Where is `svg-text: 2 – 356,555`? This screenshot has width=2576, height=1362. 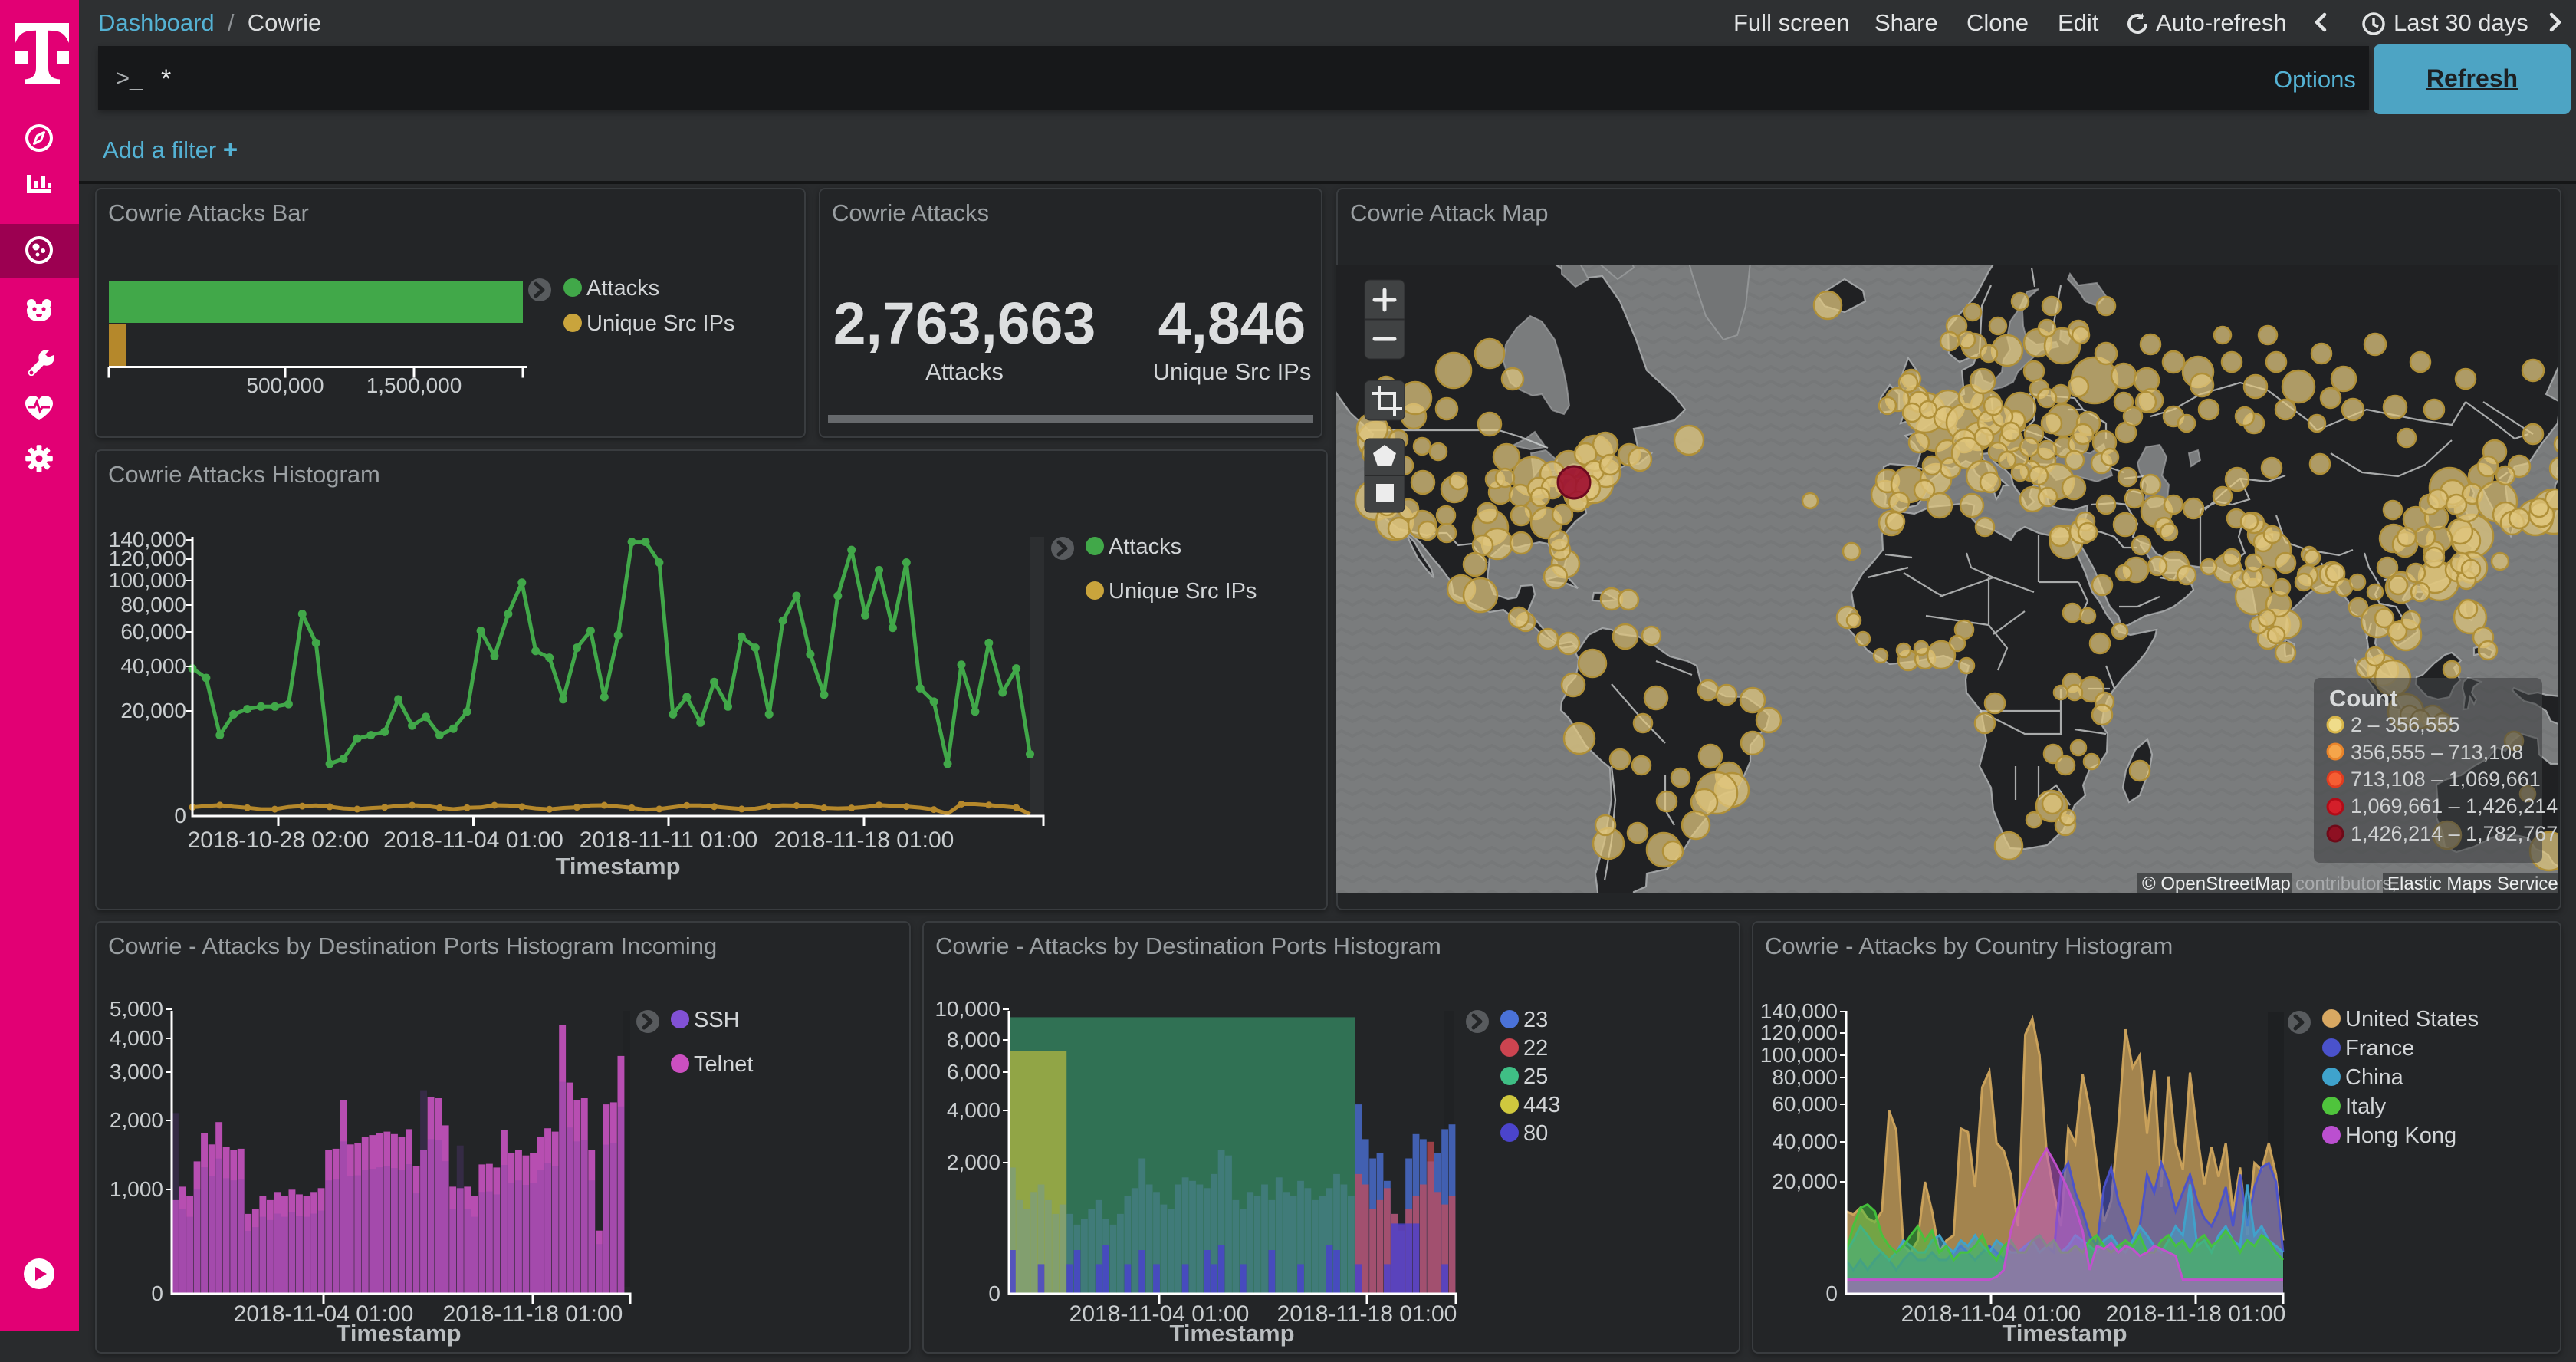
svg-text: 2 – 356,555 is located at coordinates (2405, 724).